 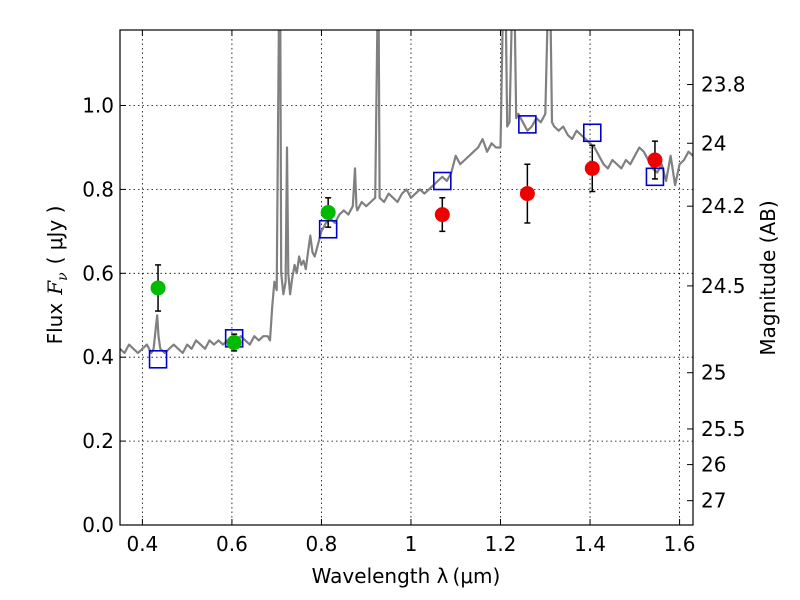 What do you see at coordinates (411, 544) in the screenshot?
I see `x-tick-label: 1` at bounding box center [411, 544].